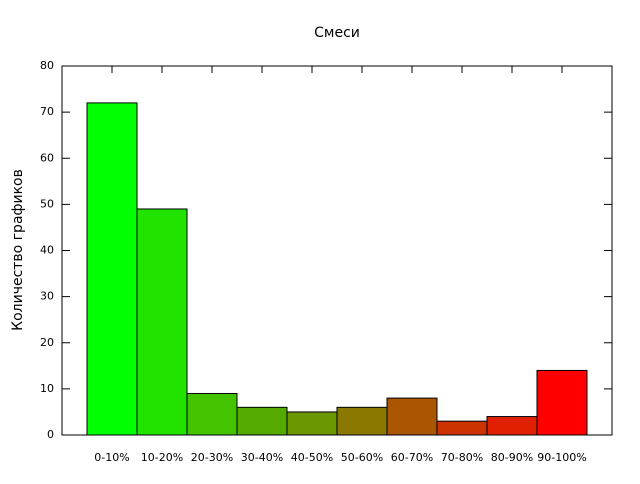  I want to click on x-tick-label: 40-50%, so click(312, 457).